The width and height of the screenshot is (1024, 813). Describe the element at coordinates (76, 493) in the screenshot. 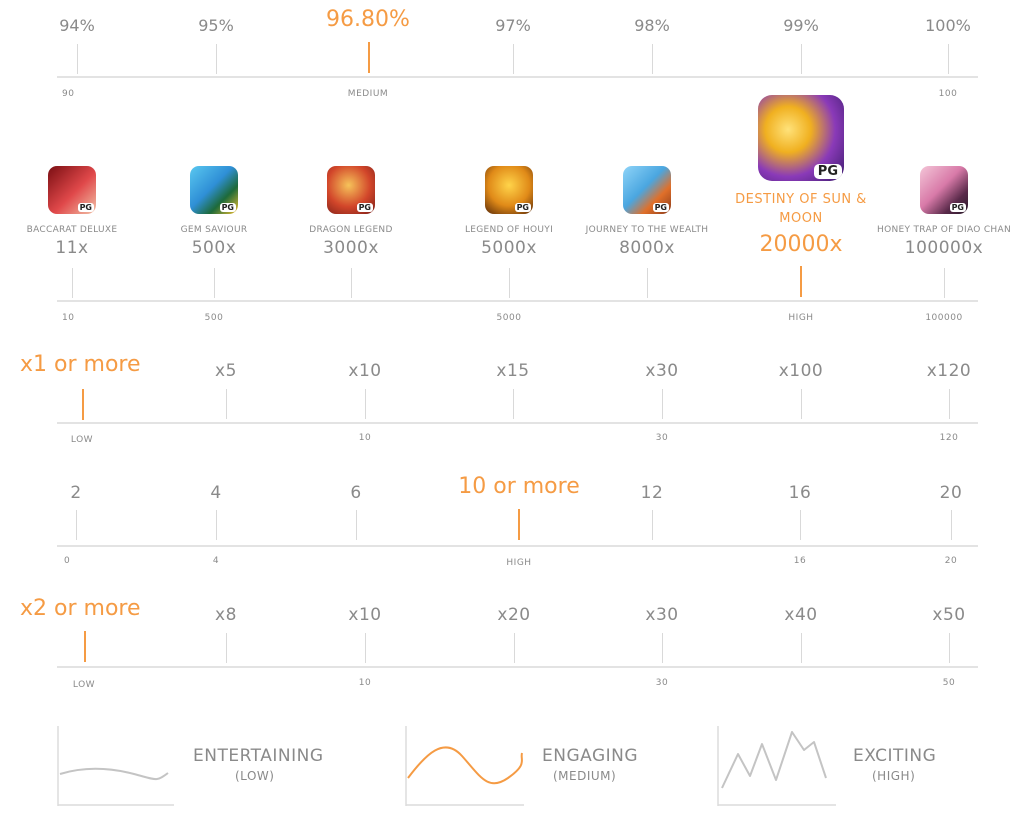

I see `row-4-label: 2` at that location.